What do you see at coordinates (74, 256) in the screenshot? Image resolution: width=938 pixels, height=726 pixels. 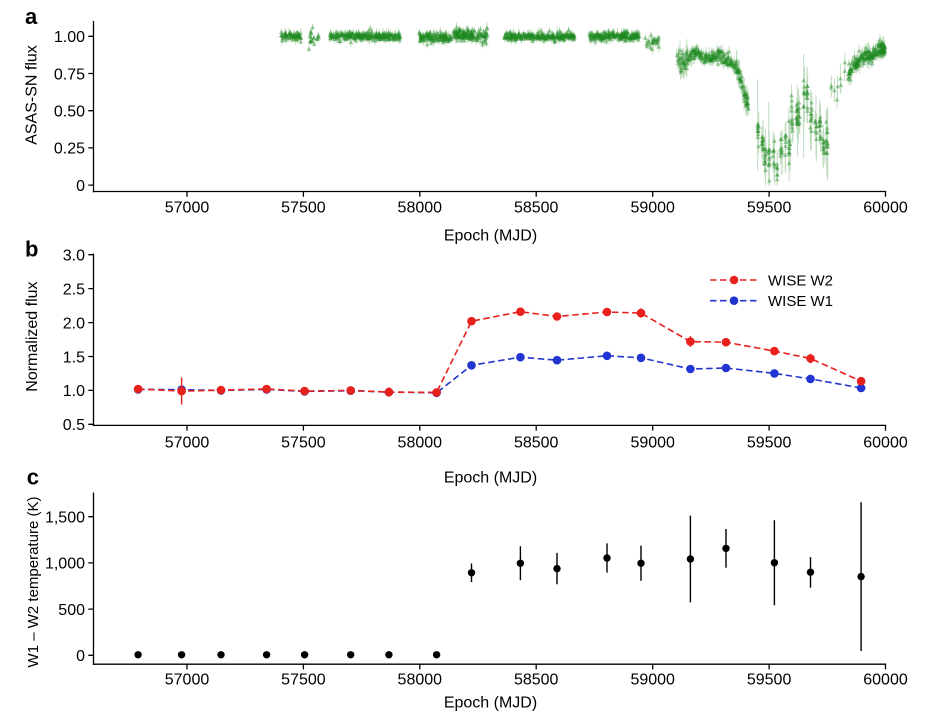 I see `svg-text: 3.0` at bounding box center [74, 256].